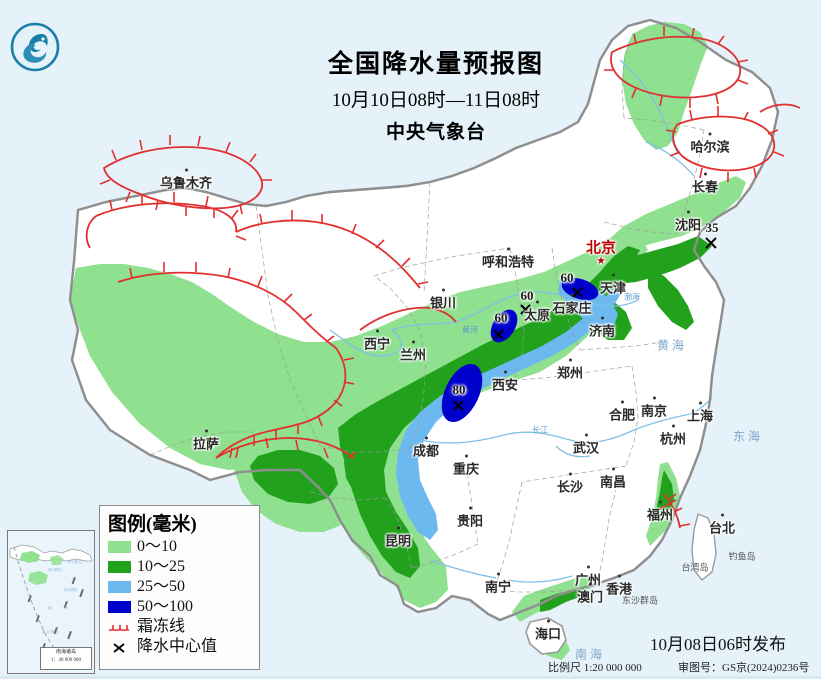 This screenshot has width=821, height=679. I want to click on legend-band-row: 0～10, so click(179, 547).